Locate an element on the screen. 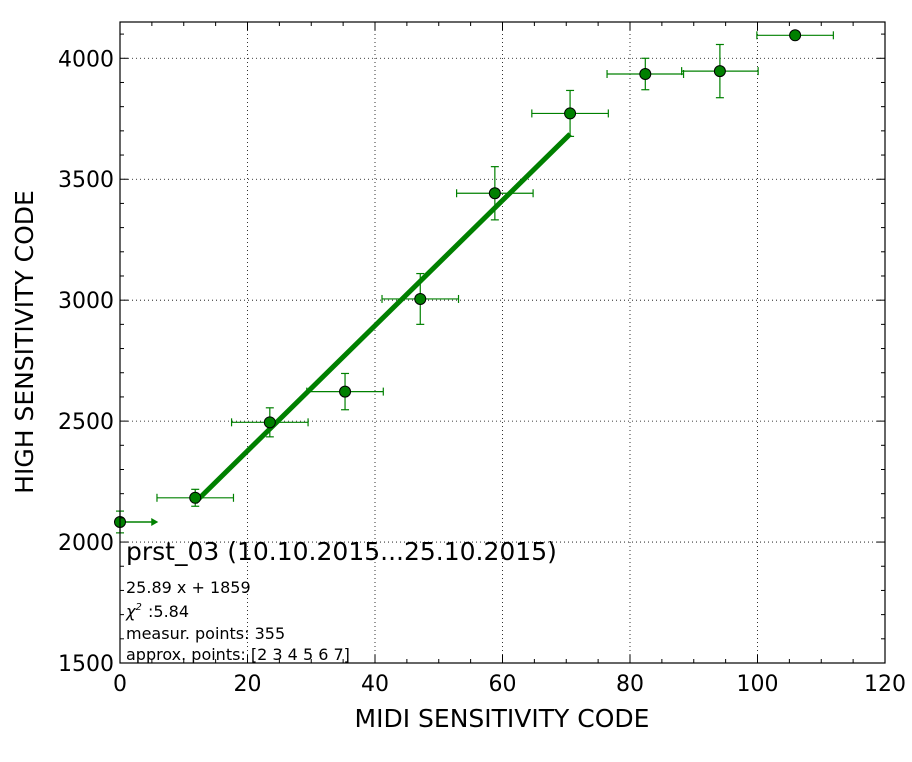 This screenshot has width=912, height=762. x-tick-label: 0 is located at coordinates (120, 684).